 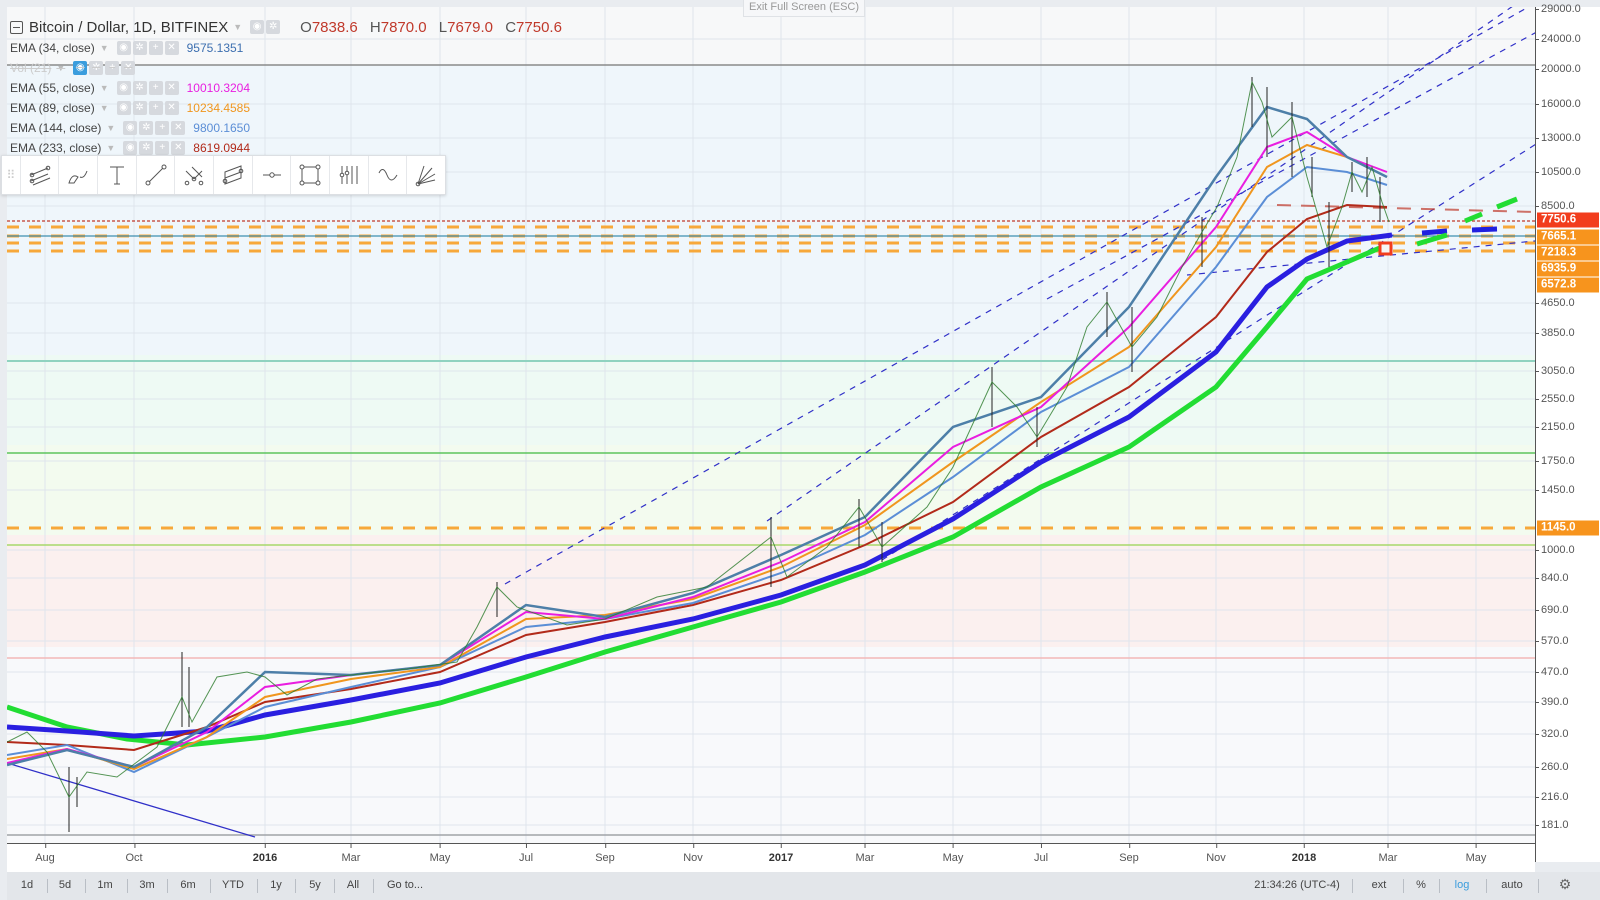 What do you see at coordinates (425, 175) in the screenshot?
I see `fan-icon` at bounding box center [425, 175].